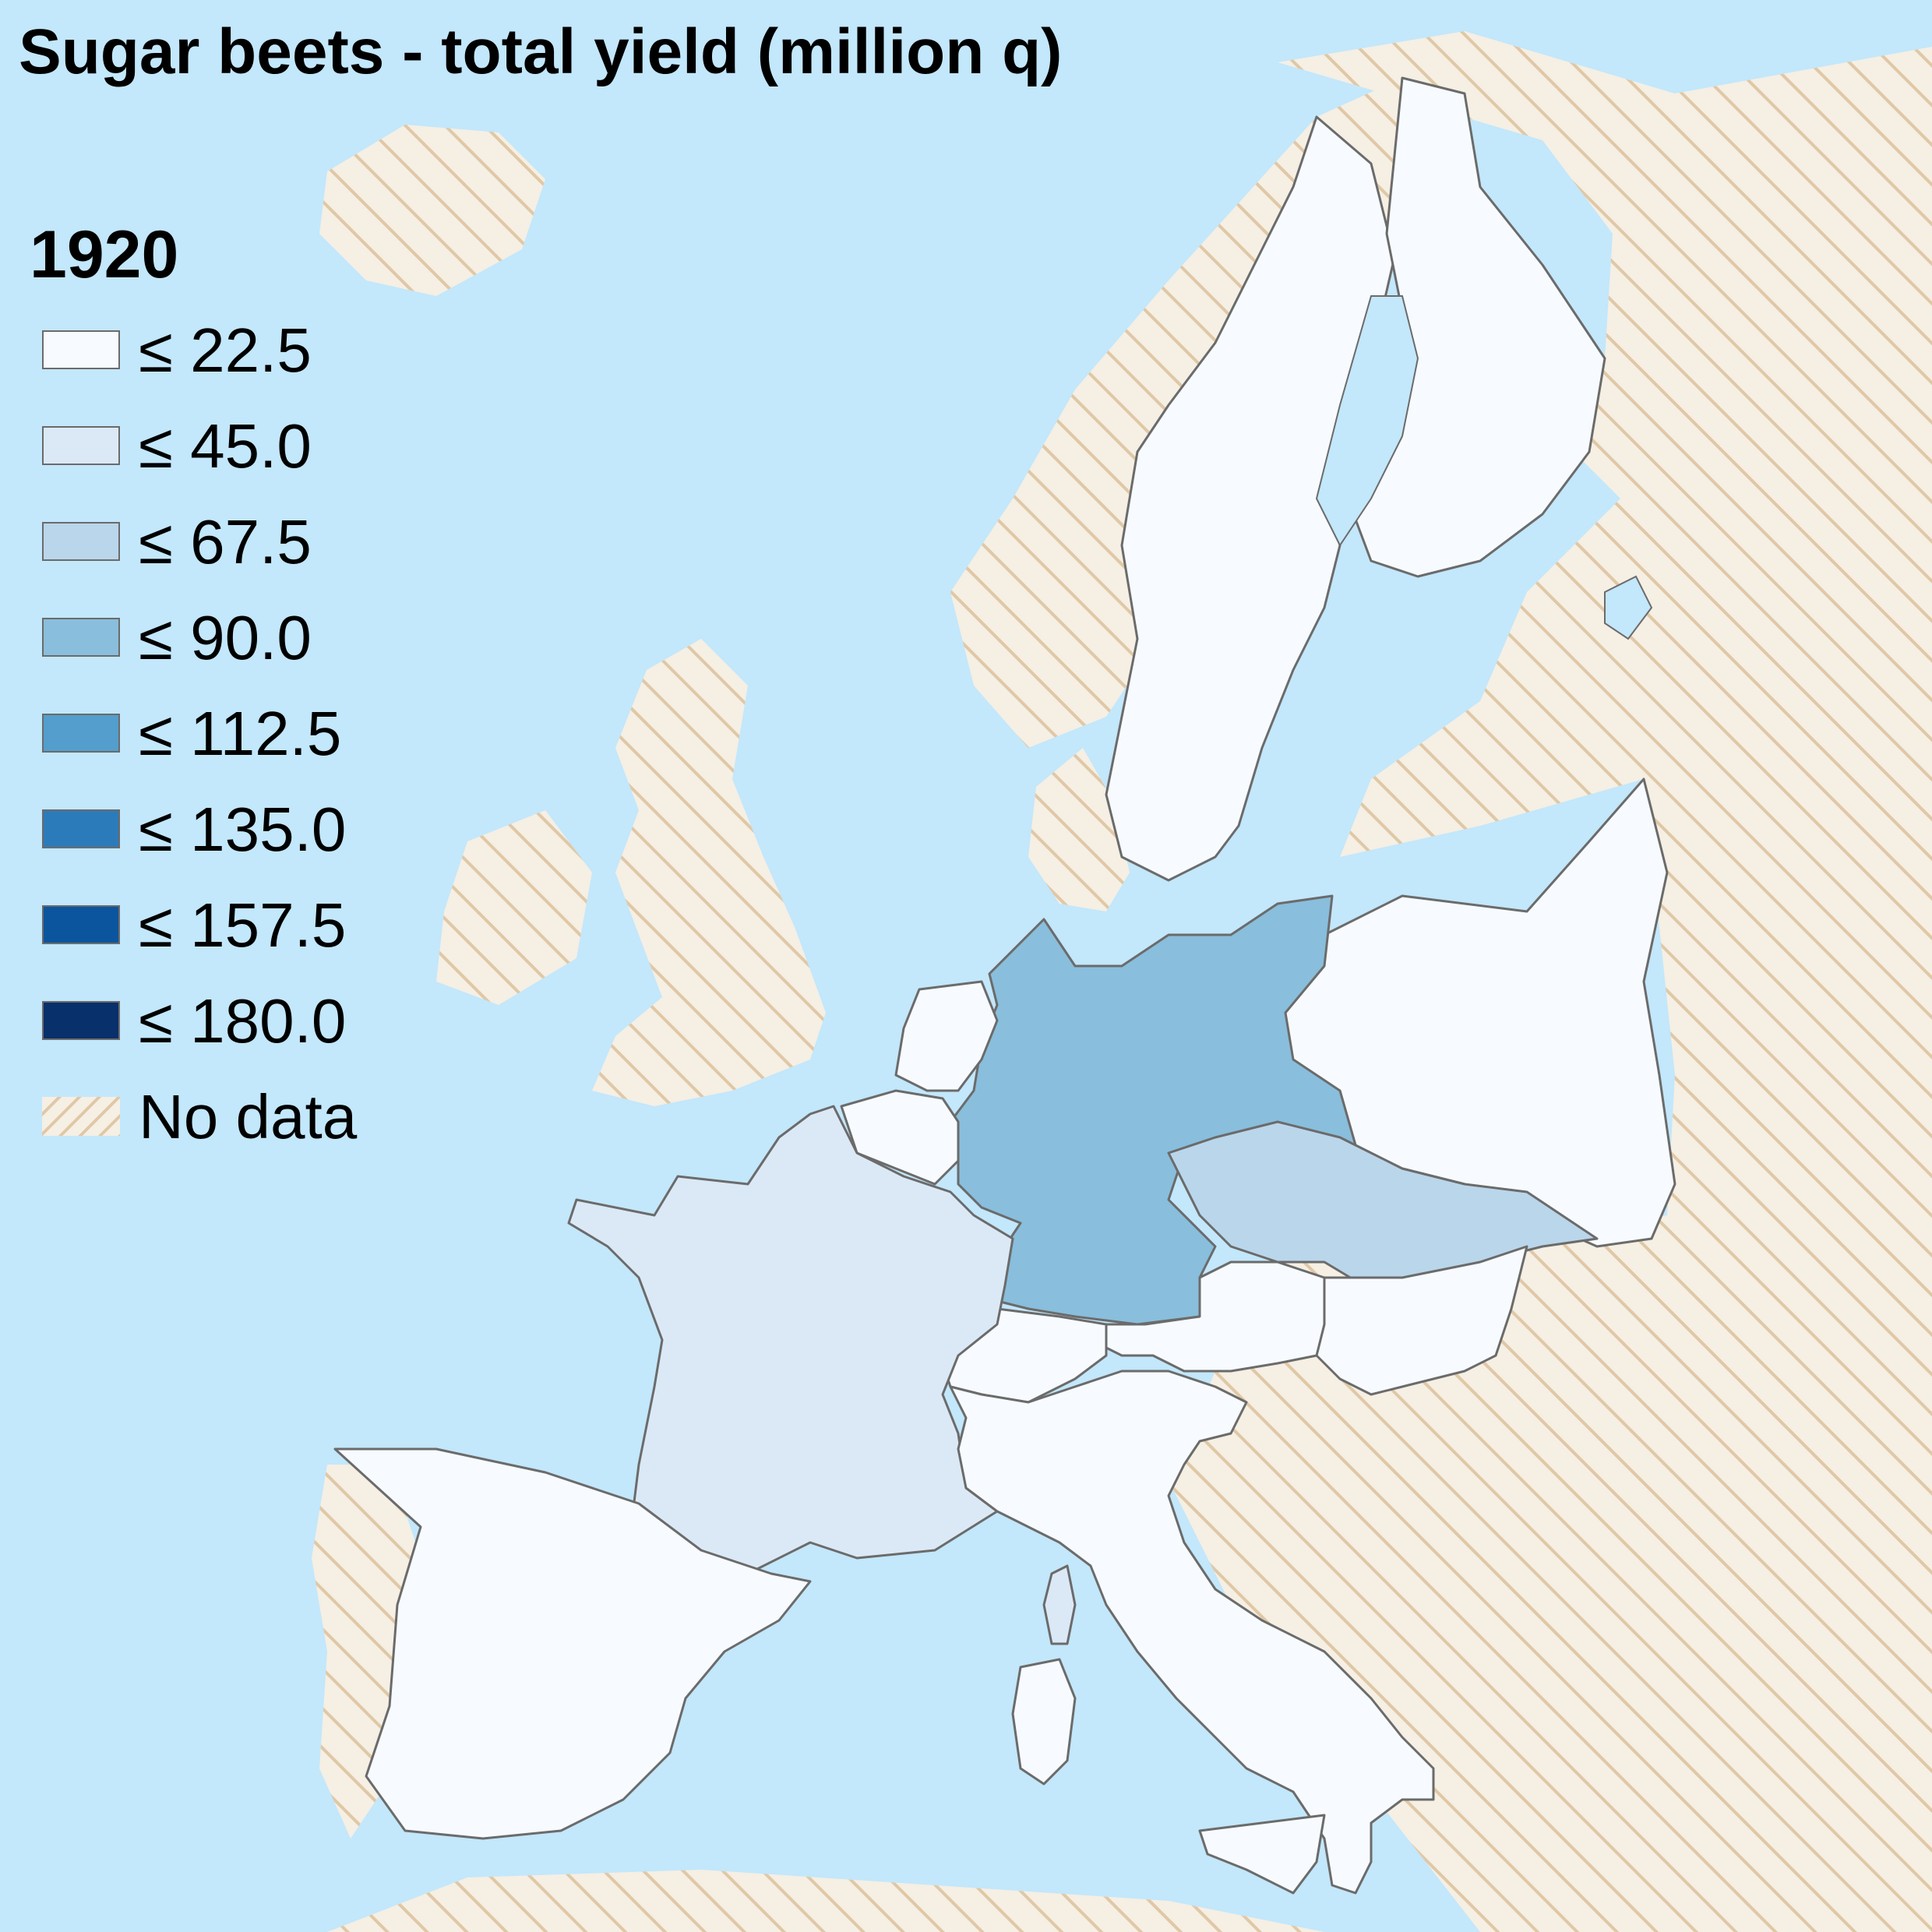 The width and height of the screenshot is (1932, 1932). Describe the element at coordinates (1367, 421) in the screenshot. I see `gulf-of-bothnia` at that location.